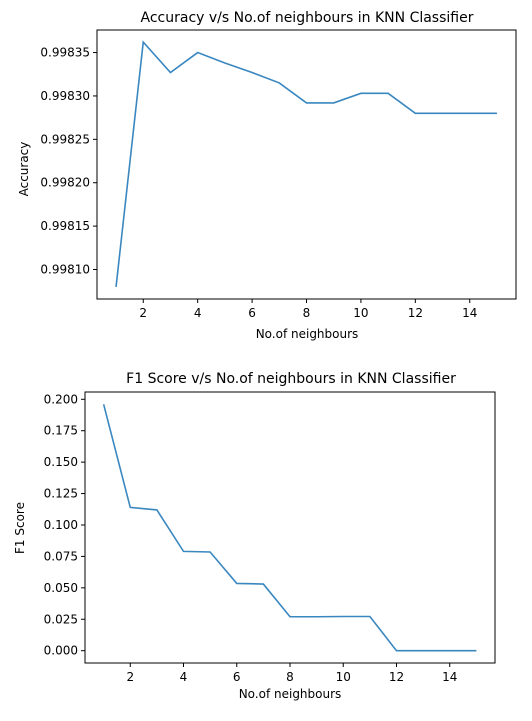 This screenshot has height=721, width=532. What do you see at coordinates (65, 226) in the screenshot?
I see `accuracy-y-tick-label: 0.99815` at bounding box center [65, 226].